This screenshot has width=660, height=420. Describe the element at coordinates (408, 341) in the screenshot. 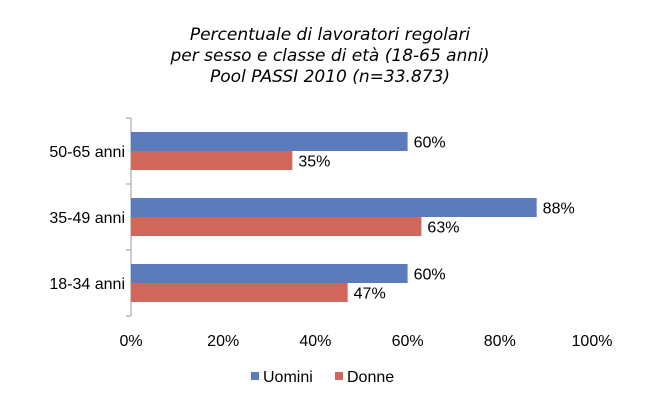

I see `x-tick-label: 60%` at that location.